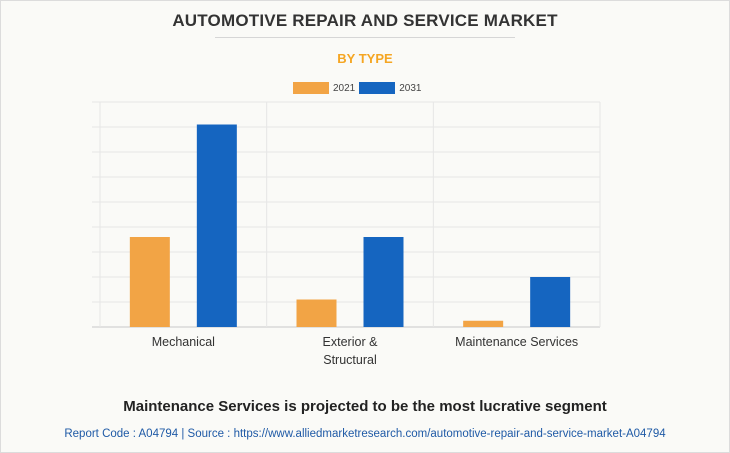 The height and width of the screenshot is (453, 730). What do you see at coordinates (365, 58) in the screenshot?
I see `chart-subtitle: BY TYPE` at bounding box center [365, 58].